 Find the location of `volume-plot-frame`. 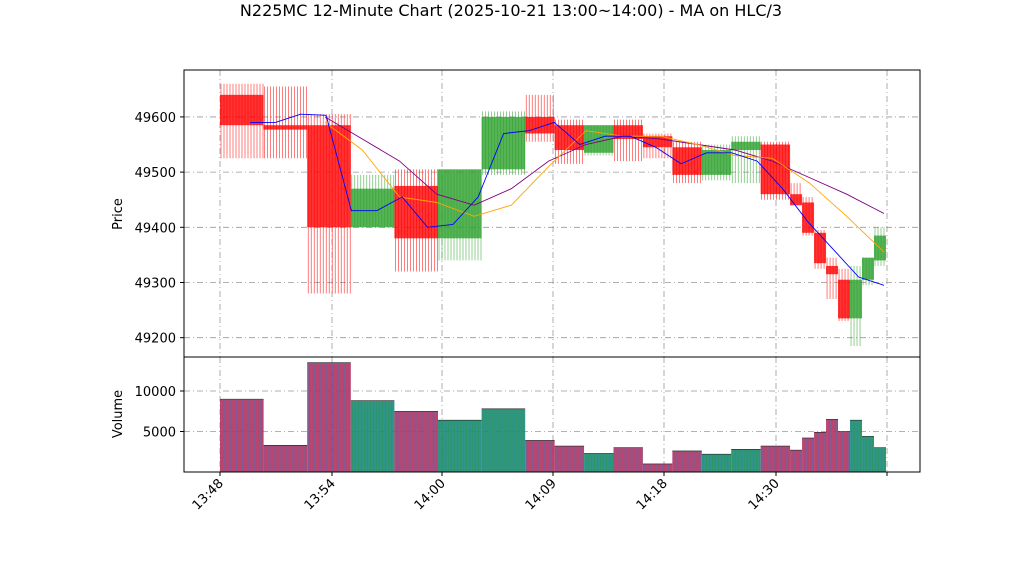

volume-plot-frame is located at coordinates (552, 414).